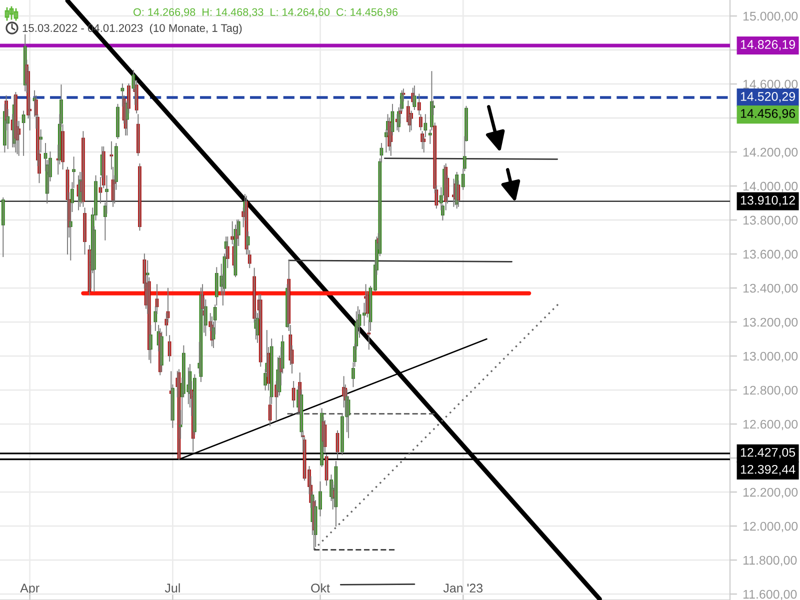 Image resolution: width=800 pixels, height=600 pixels. Describe the element at coordinates (30, 589) in the screenshot. I see `x-tick-label: Apr` at that location.